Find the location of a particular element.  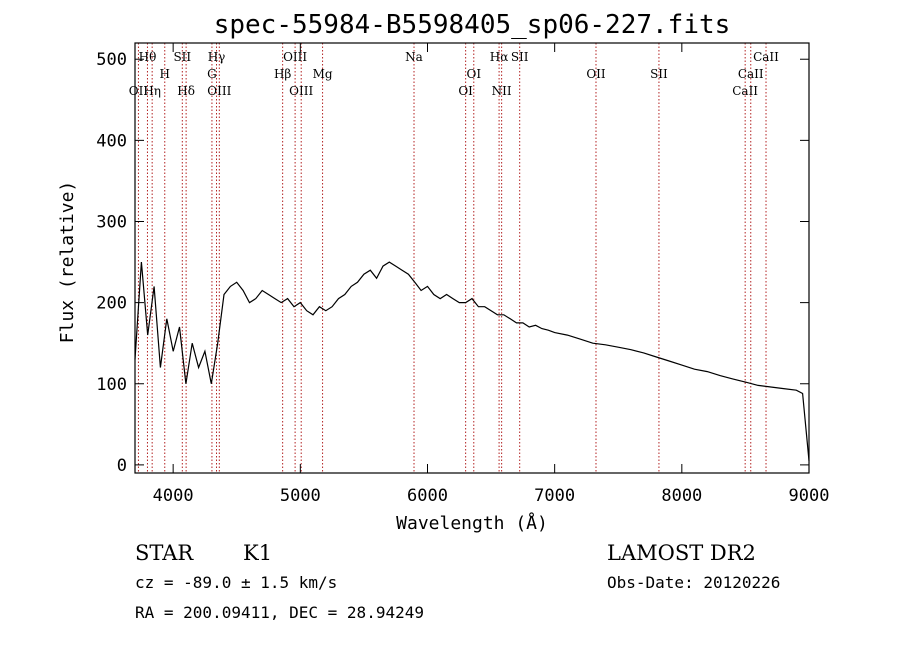

line-label: Hα is located at coordinates (499, 57).